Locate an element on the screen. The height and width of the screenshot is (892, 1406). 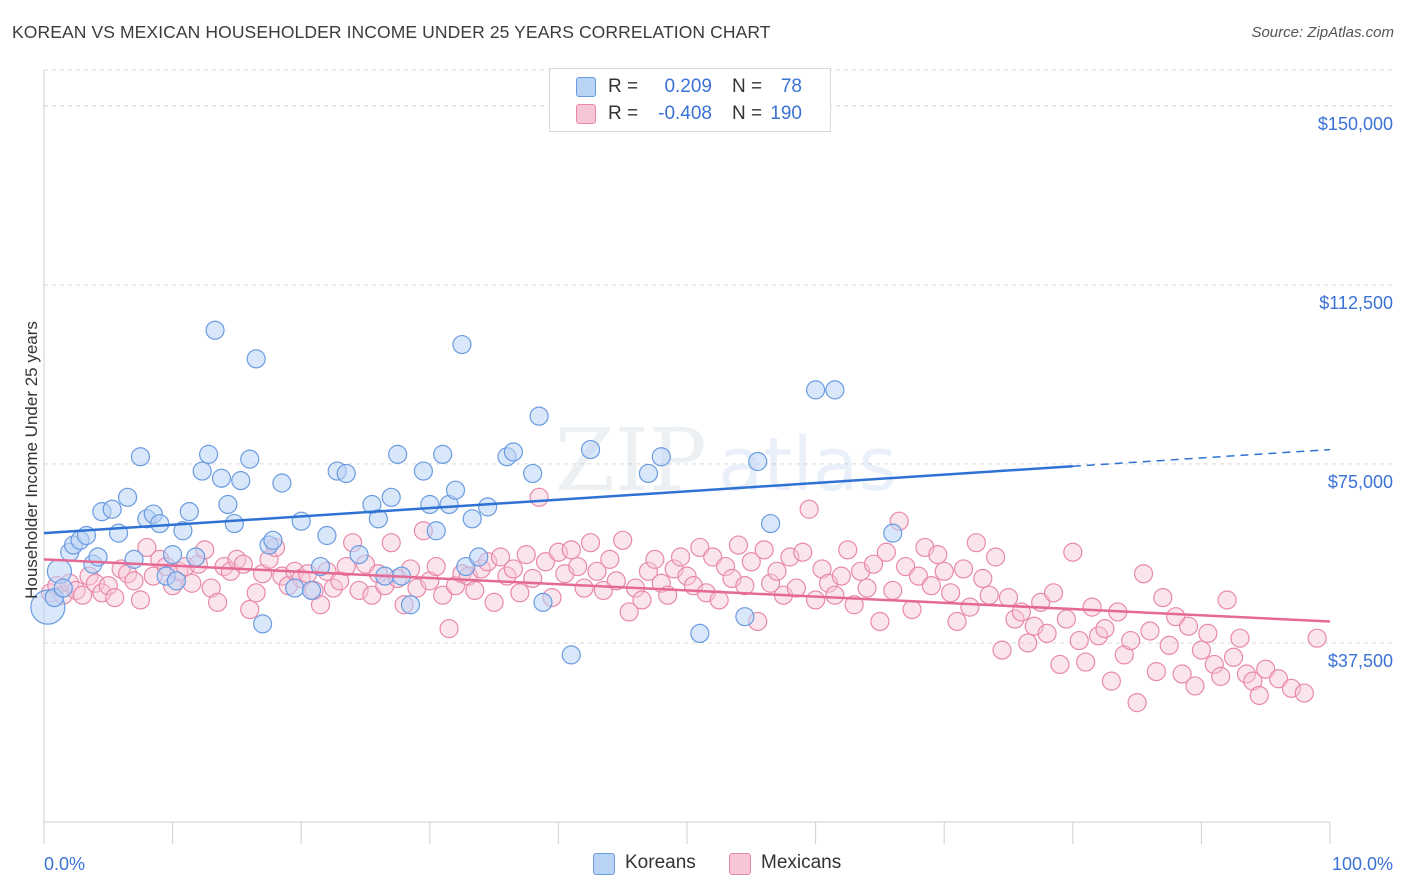
correlation-legend: R = 0.209 N = 78 R = -0.408 N = 190 is located at coordinates (690, 100).